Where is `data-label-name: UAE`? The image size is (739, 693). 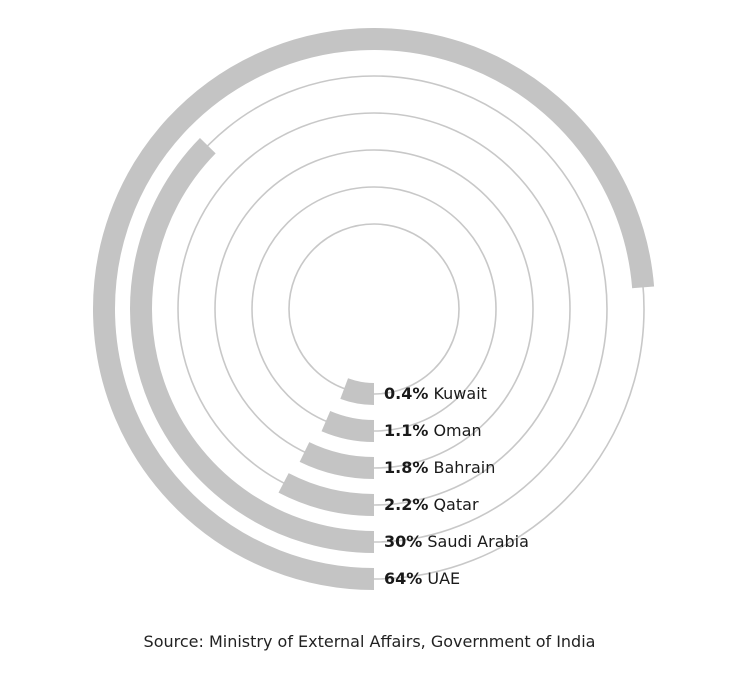 data-label-name: UAE is located at coordinates (441, 578).